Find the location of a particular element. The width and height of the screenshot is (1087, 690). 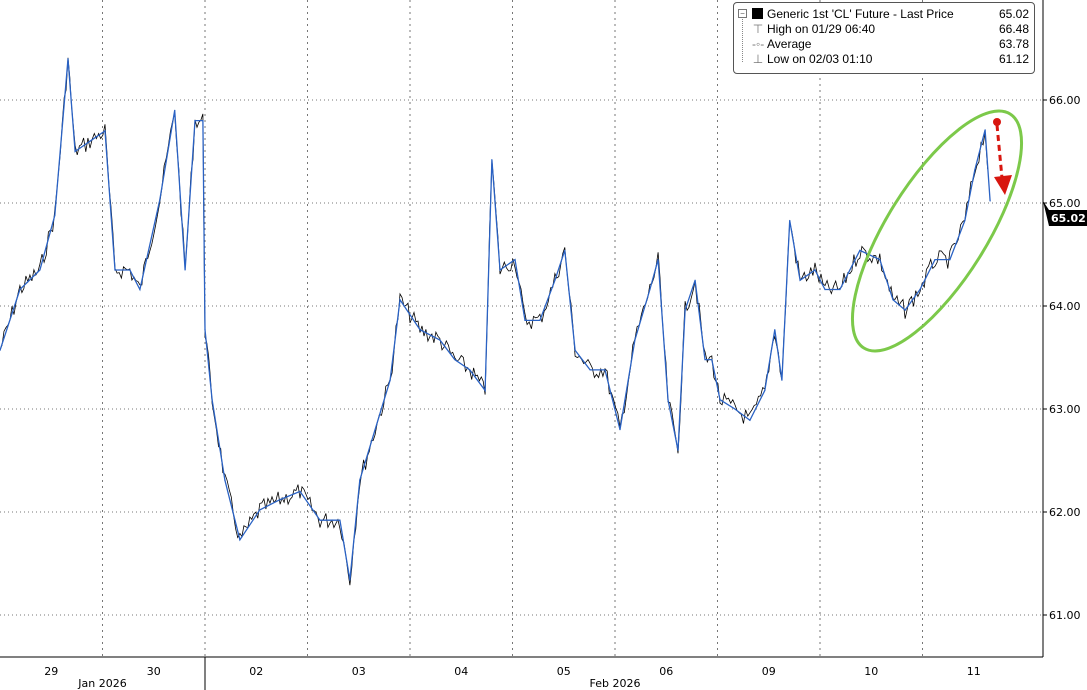

month-label: Jan 2026 is located at coordinates (101, 683).